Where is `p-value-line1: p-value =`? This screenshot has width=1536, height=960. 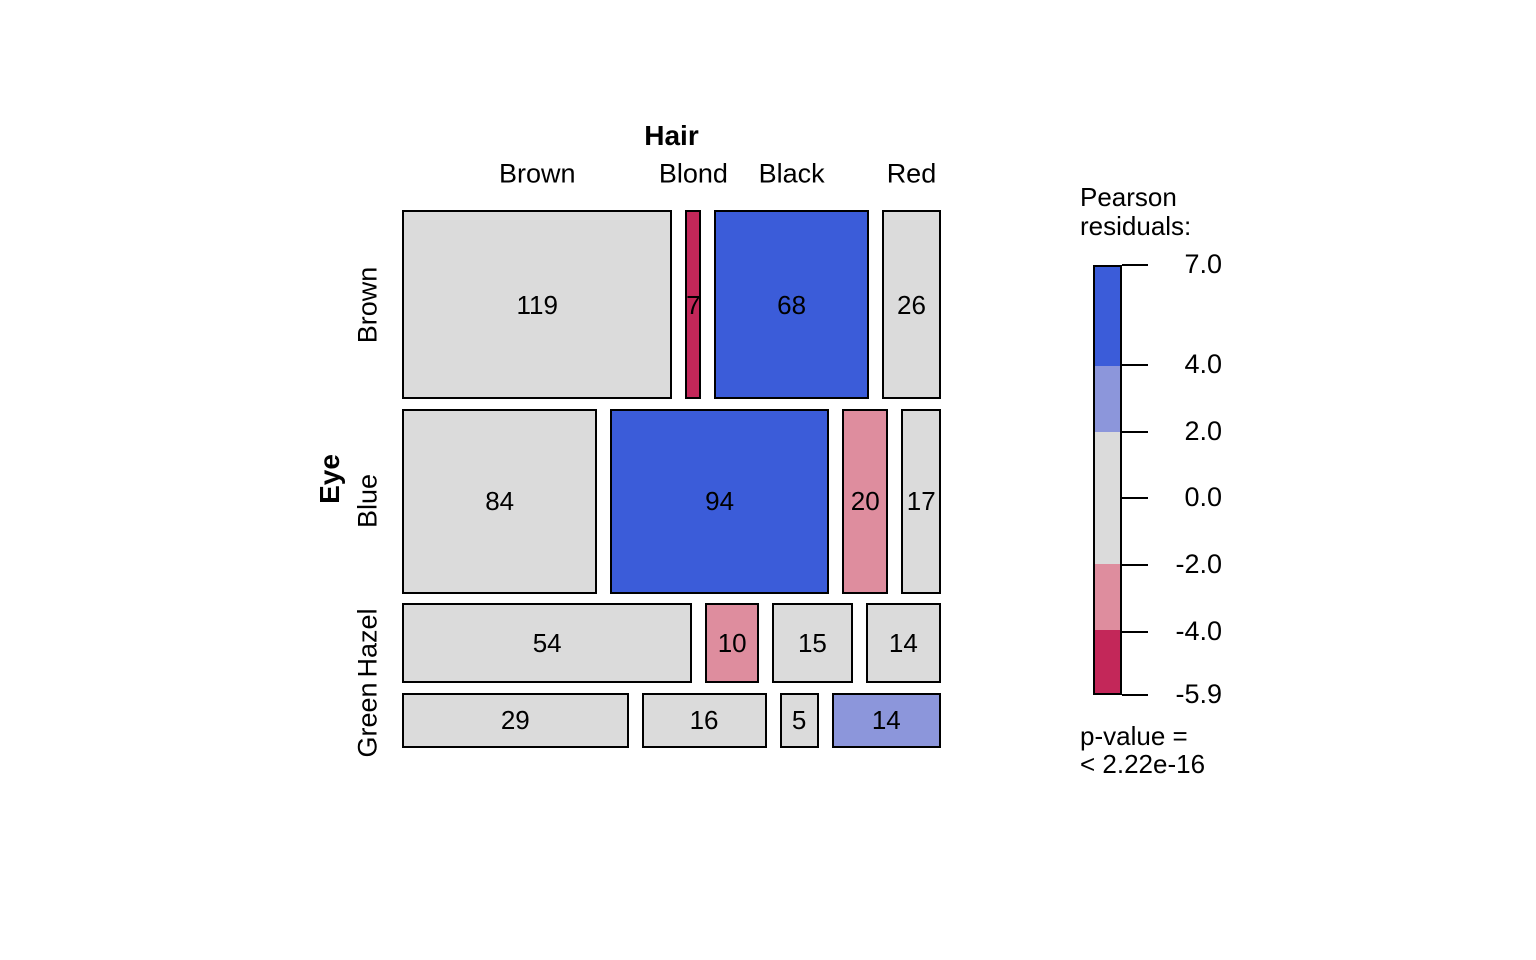 p-value-line1: p-value = is located at coordinates (1134, 736).